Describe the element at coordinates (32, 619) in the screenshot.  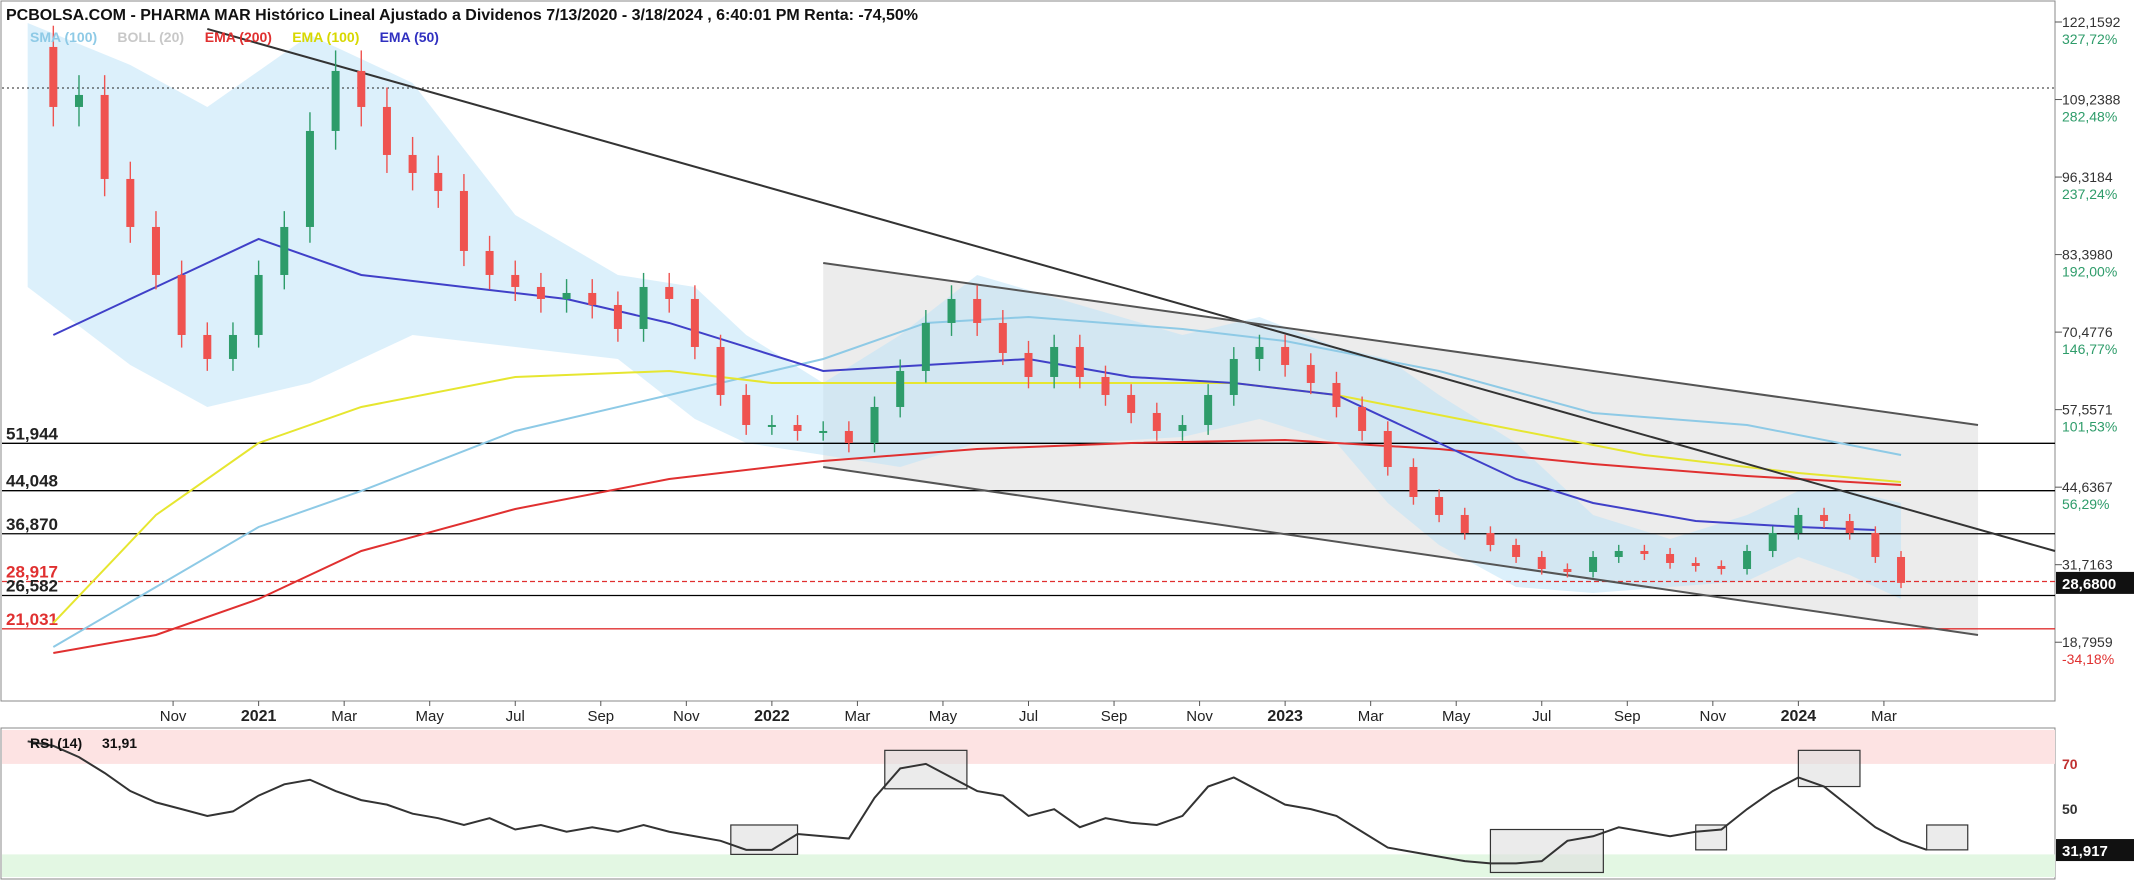
I see `level-label: 21,031` at that location.